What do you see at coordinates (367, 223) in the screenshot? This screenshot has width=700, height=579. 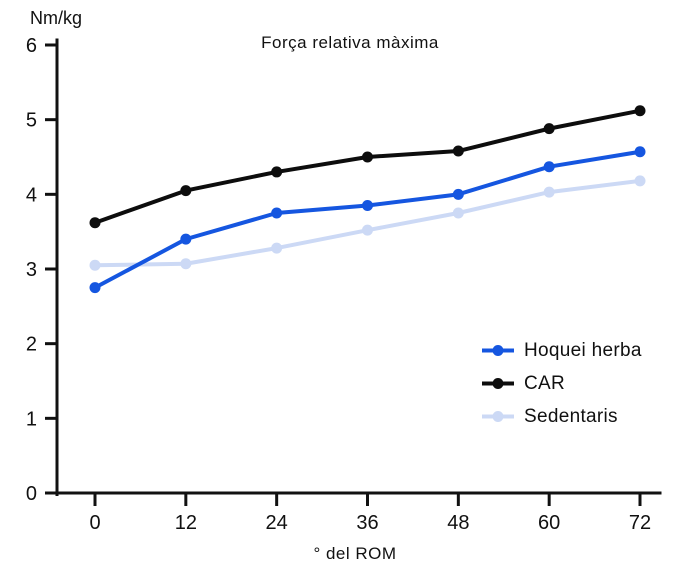 I see `series-sedentaris` at bounding box center [367, 223].